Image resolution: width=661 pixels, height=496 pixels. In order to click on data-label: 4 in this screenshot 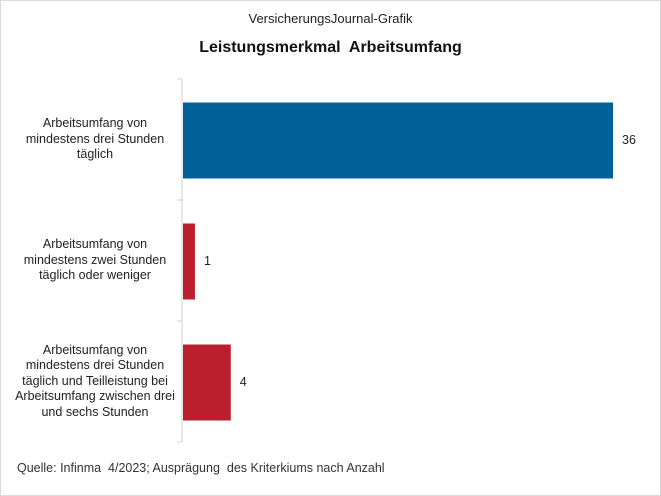, I will do `click(243, 381)`.